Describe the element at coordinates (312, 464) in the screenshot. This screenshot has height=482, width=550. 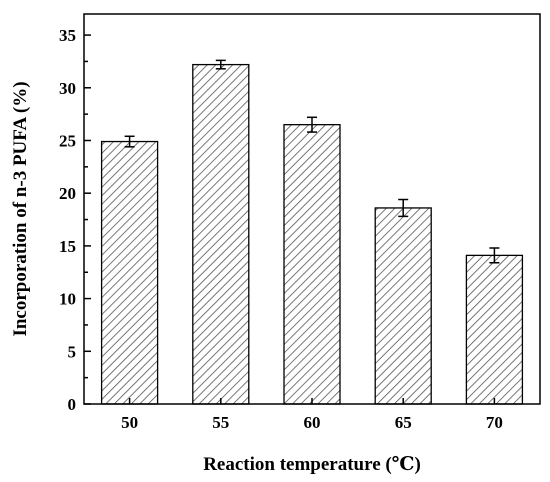
I see `x-axis-title: Reaction temperature (℃)` at that location.